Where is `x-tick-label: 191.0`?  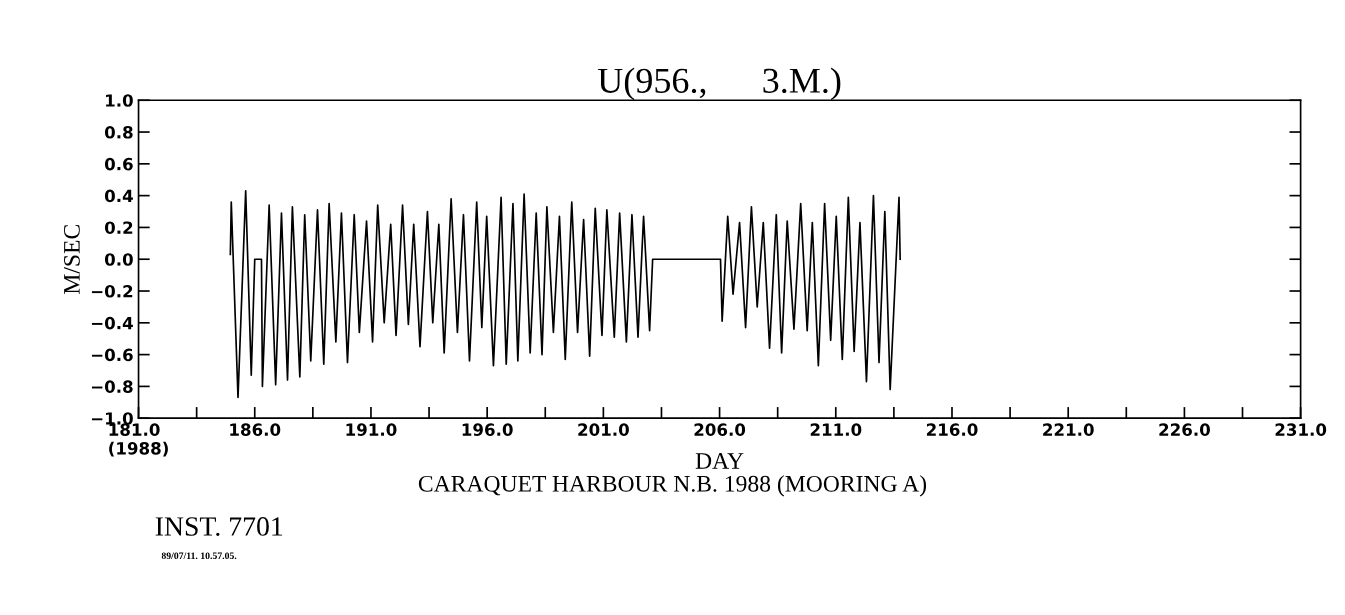
x-tick-label: 191.0 is located at coordinates (371, 429).